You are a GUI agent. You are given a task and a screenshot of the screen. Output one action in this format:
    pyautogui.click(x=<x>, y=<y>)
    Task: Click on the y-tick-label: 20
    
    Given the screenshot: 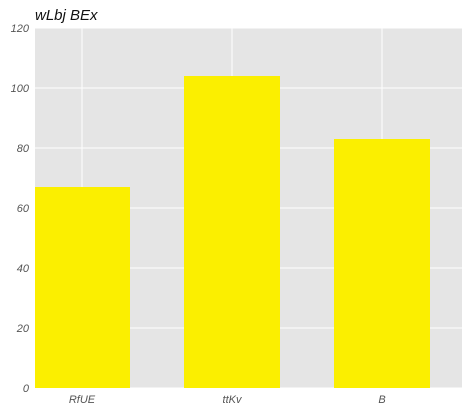 What is the action you would take?
    pyautogui.click(x=23, y=329)
    